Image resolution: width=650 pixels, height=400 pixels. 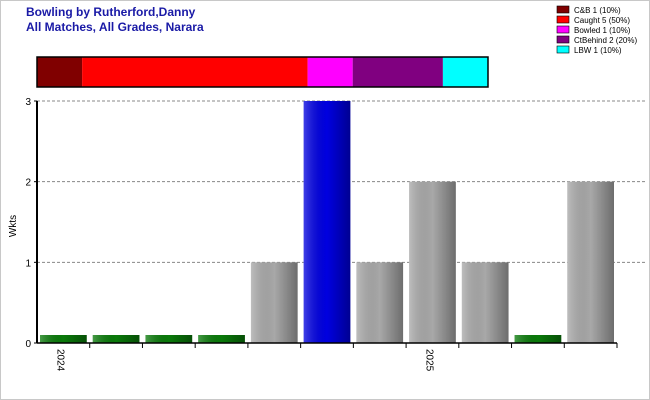 I want to click on y-axis-label: Wkts, so click(x=13, y=226).